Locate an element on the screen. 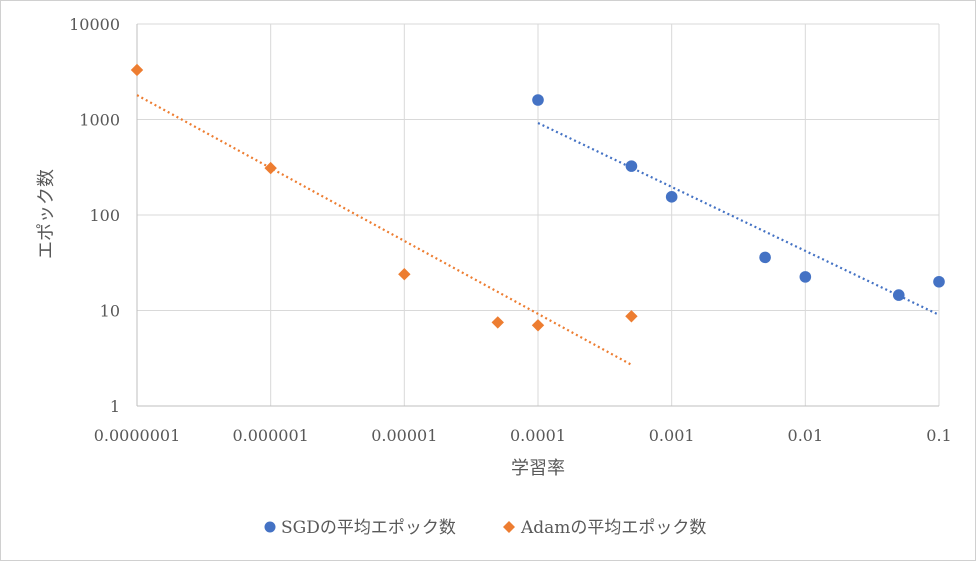 The height and width of the screenshot is (561, 976). y-tick-label: 10 is located at coordinates (110, 311).